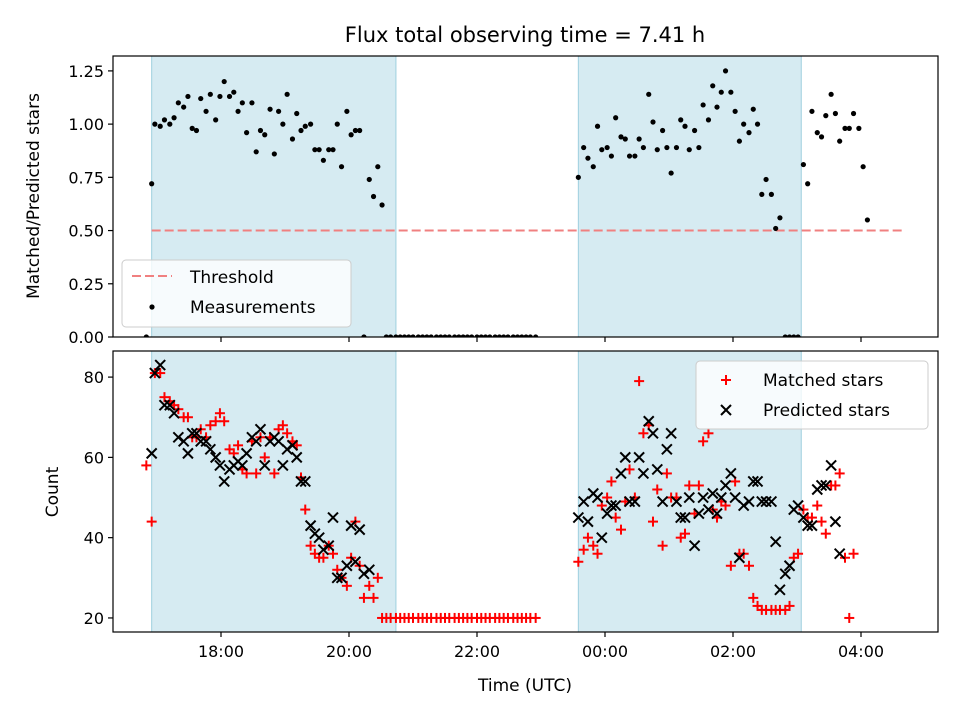 The height and width of the screenshot is (724, 960). Describe the element at coordinates (94, 618) in the screenshot. I see `bottom-y-tick-label: 20` at that location.